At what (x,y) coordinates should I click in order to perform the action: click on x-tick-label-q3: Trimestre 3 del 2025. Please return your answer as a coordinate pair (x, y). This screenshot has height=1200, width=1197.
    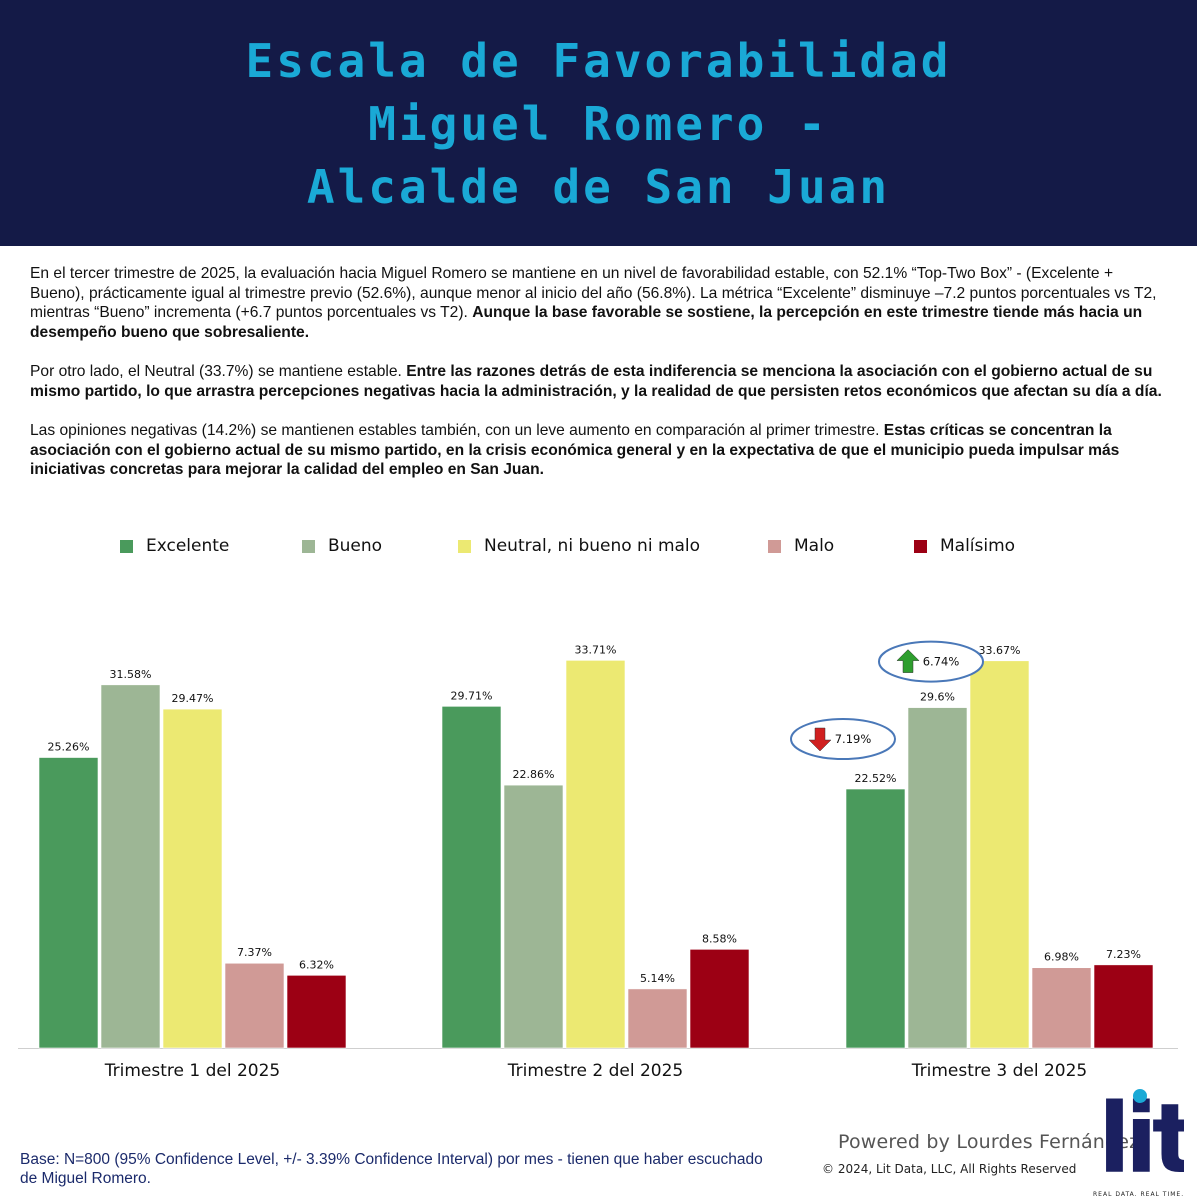
    Looking at the image, I should click on (999, 1071).